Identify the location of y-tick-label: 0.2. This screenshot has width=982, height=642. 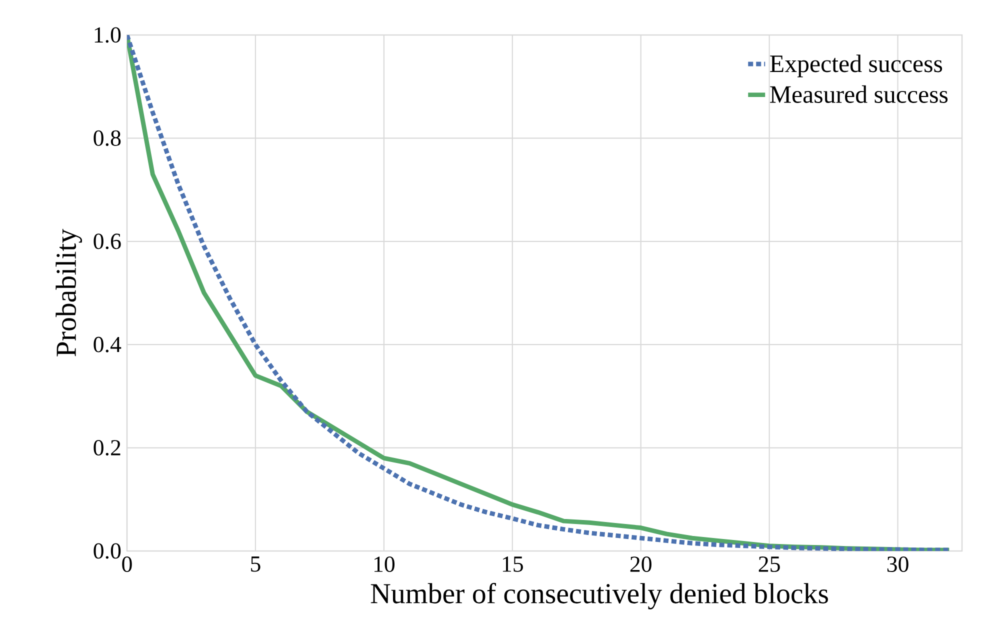
(107, 448).